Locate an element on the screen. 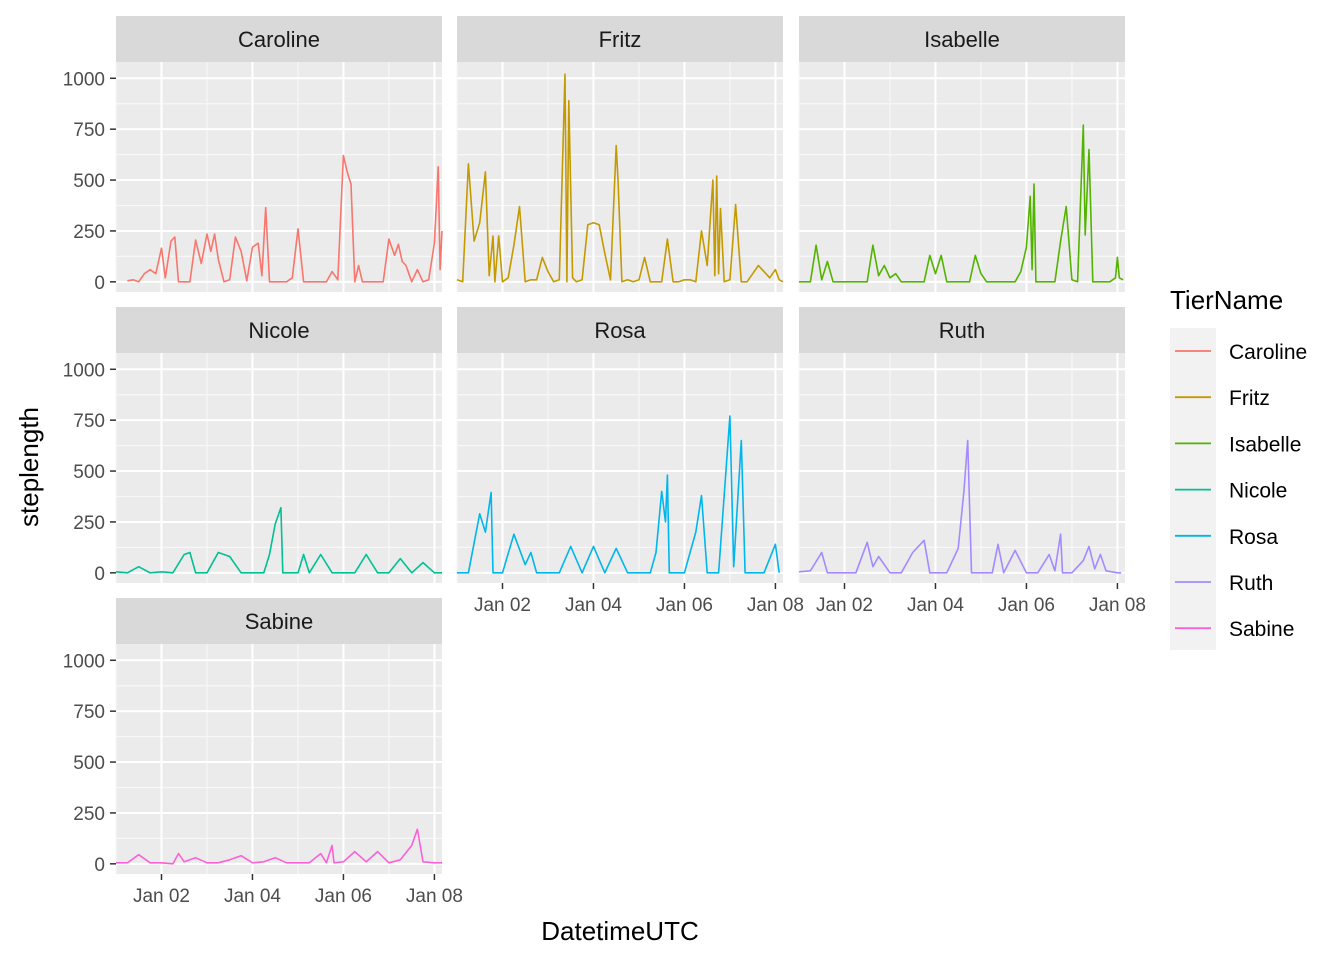 This screenshot has height=960, width=1344. legend-item-rosa: Rosa is located at coordinates (1226, 537).